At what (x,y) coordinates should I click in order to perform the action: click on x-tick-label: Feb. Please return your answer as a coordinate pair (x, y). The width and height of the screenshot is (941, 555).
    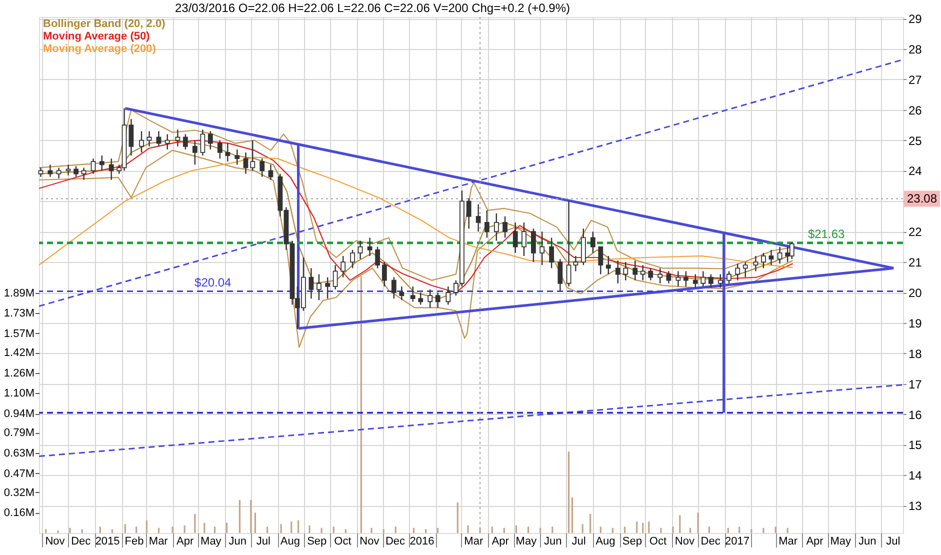
    Looking at the image, I should click on (134, 542).